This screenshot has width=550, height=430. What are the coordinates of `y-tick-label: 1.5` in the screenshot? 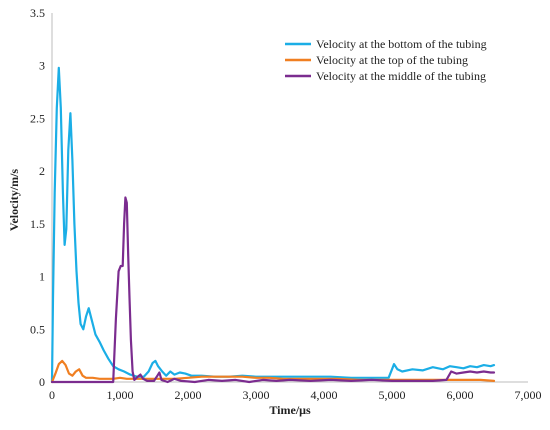 It's located at (37, 224).